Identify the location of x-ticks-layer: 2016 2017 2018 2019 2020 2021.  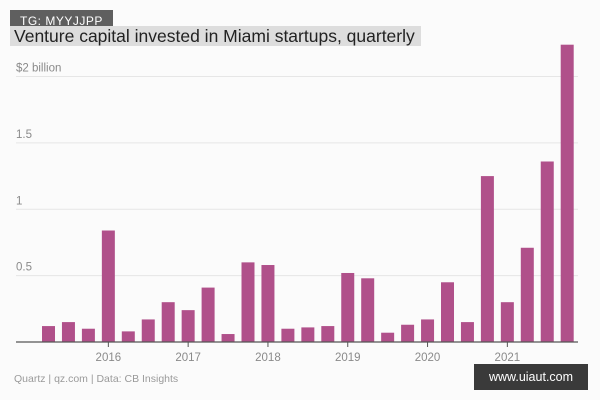
(308, 353).